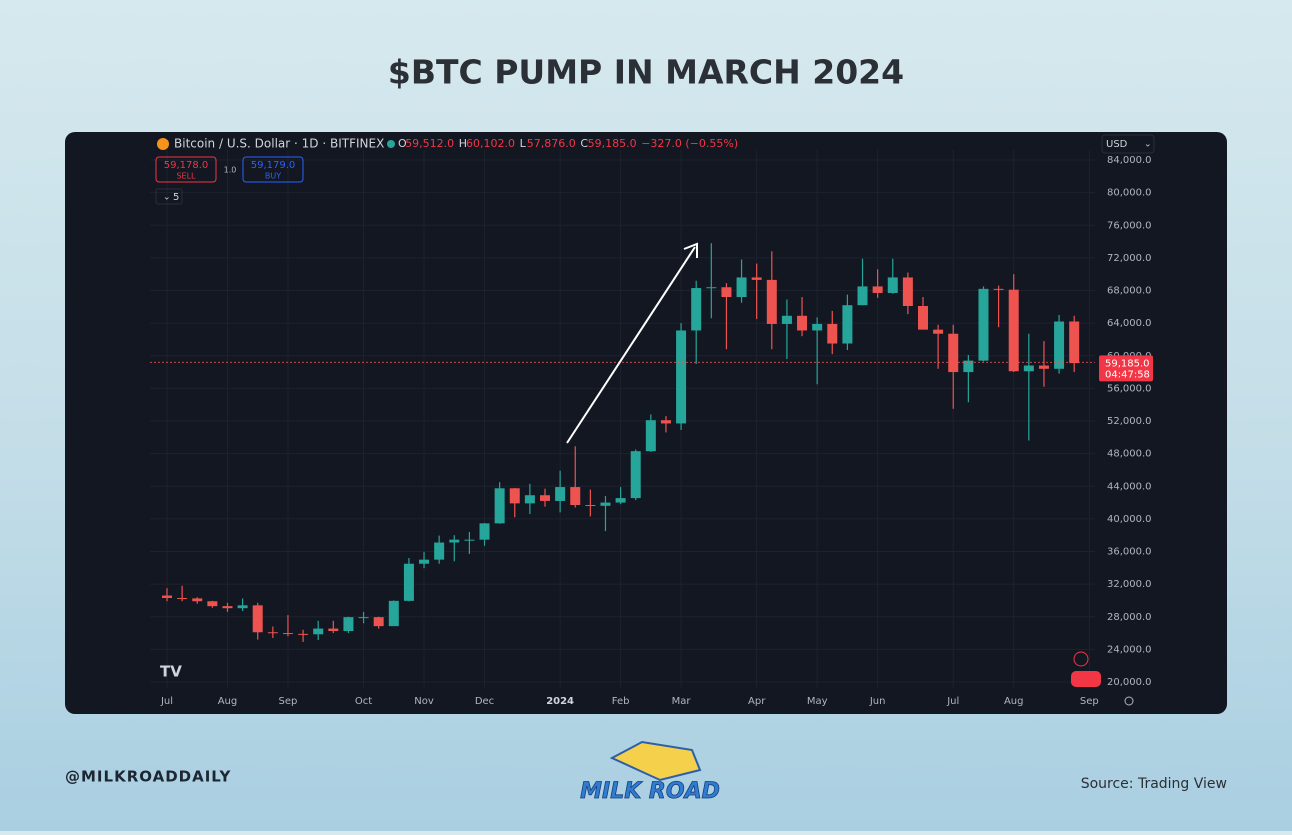 The height and width of the screenshot is (835, 1292). I want to click on status-dot, so click(391, 144).